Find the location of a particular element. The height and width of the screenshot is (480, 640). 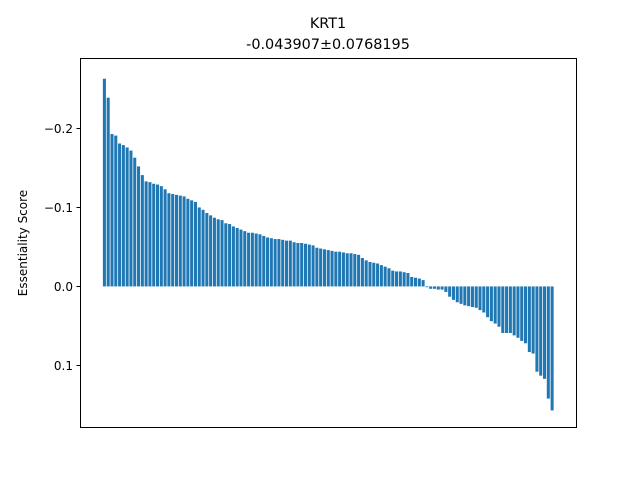

y-tick-label: −0.2 is located at coordinates (58, 129).